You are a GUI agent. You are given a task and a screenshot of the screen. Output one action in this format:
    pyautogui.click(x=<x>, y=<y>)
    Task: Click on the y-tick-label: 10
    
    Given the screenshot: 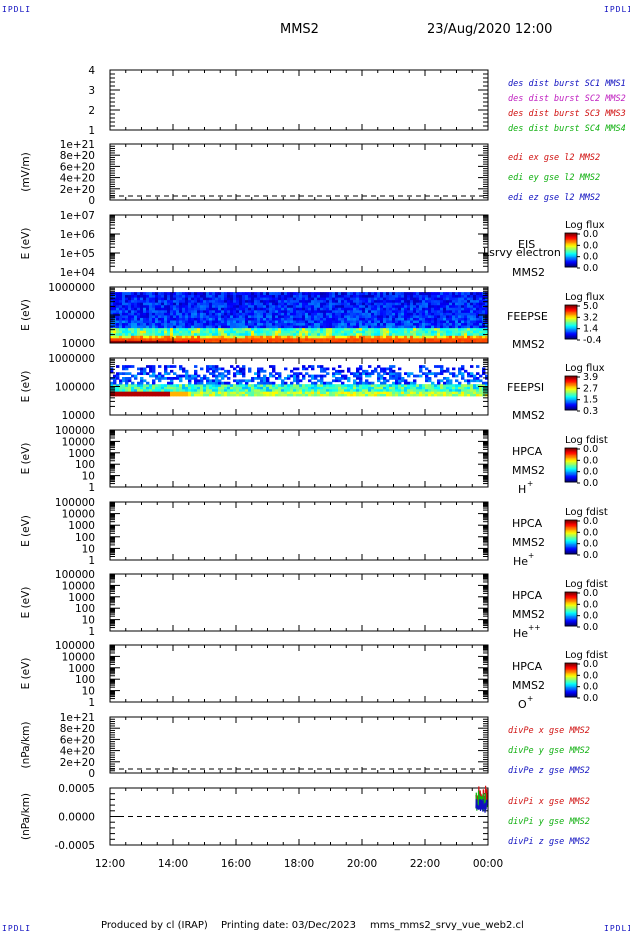 What is the action you would take?
    pyautogui.click(x=88, y=549)
    